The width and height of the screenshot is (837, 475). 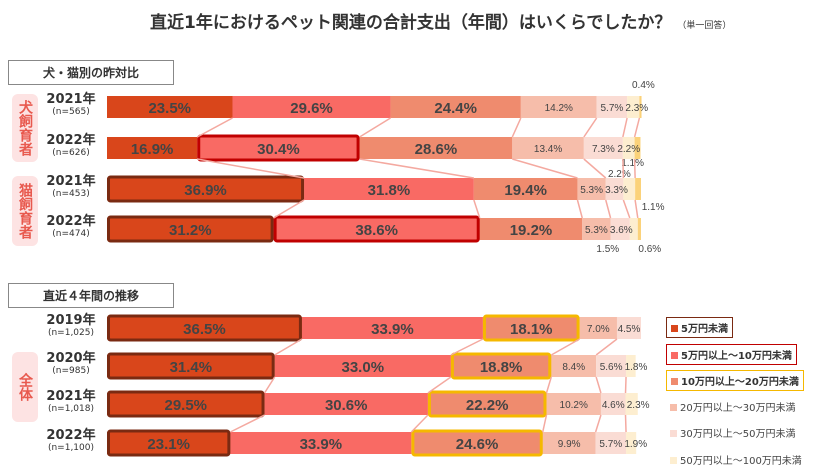 What do you see at coordinates (71, 409) in the screenshot?
I see `sample-size: (n=1,018)` at bounding box center [71, 409].